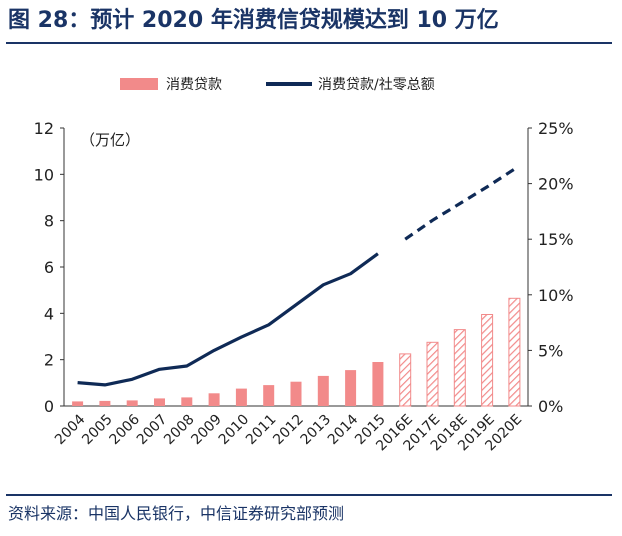  I want to click on y-right-tick-label: 25%, so click(556, 128).